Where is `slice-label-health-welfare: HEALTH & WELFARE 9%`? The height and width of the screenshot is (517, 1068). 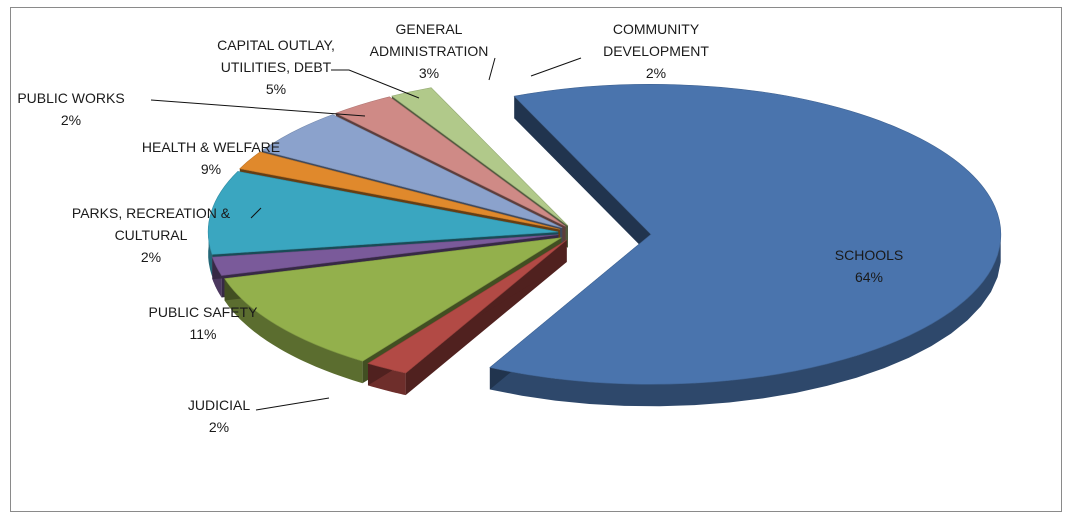
slice-label-health-welfare: HEALTH & WELFARE 9% is located at coordinates (211, 158).